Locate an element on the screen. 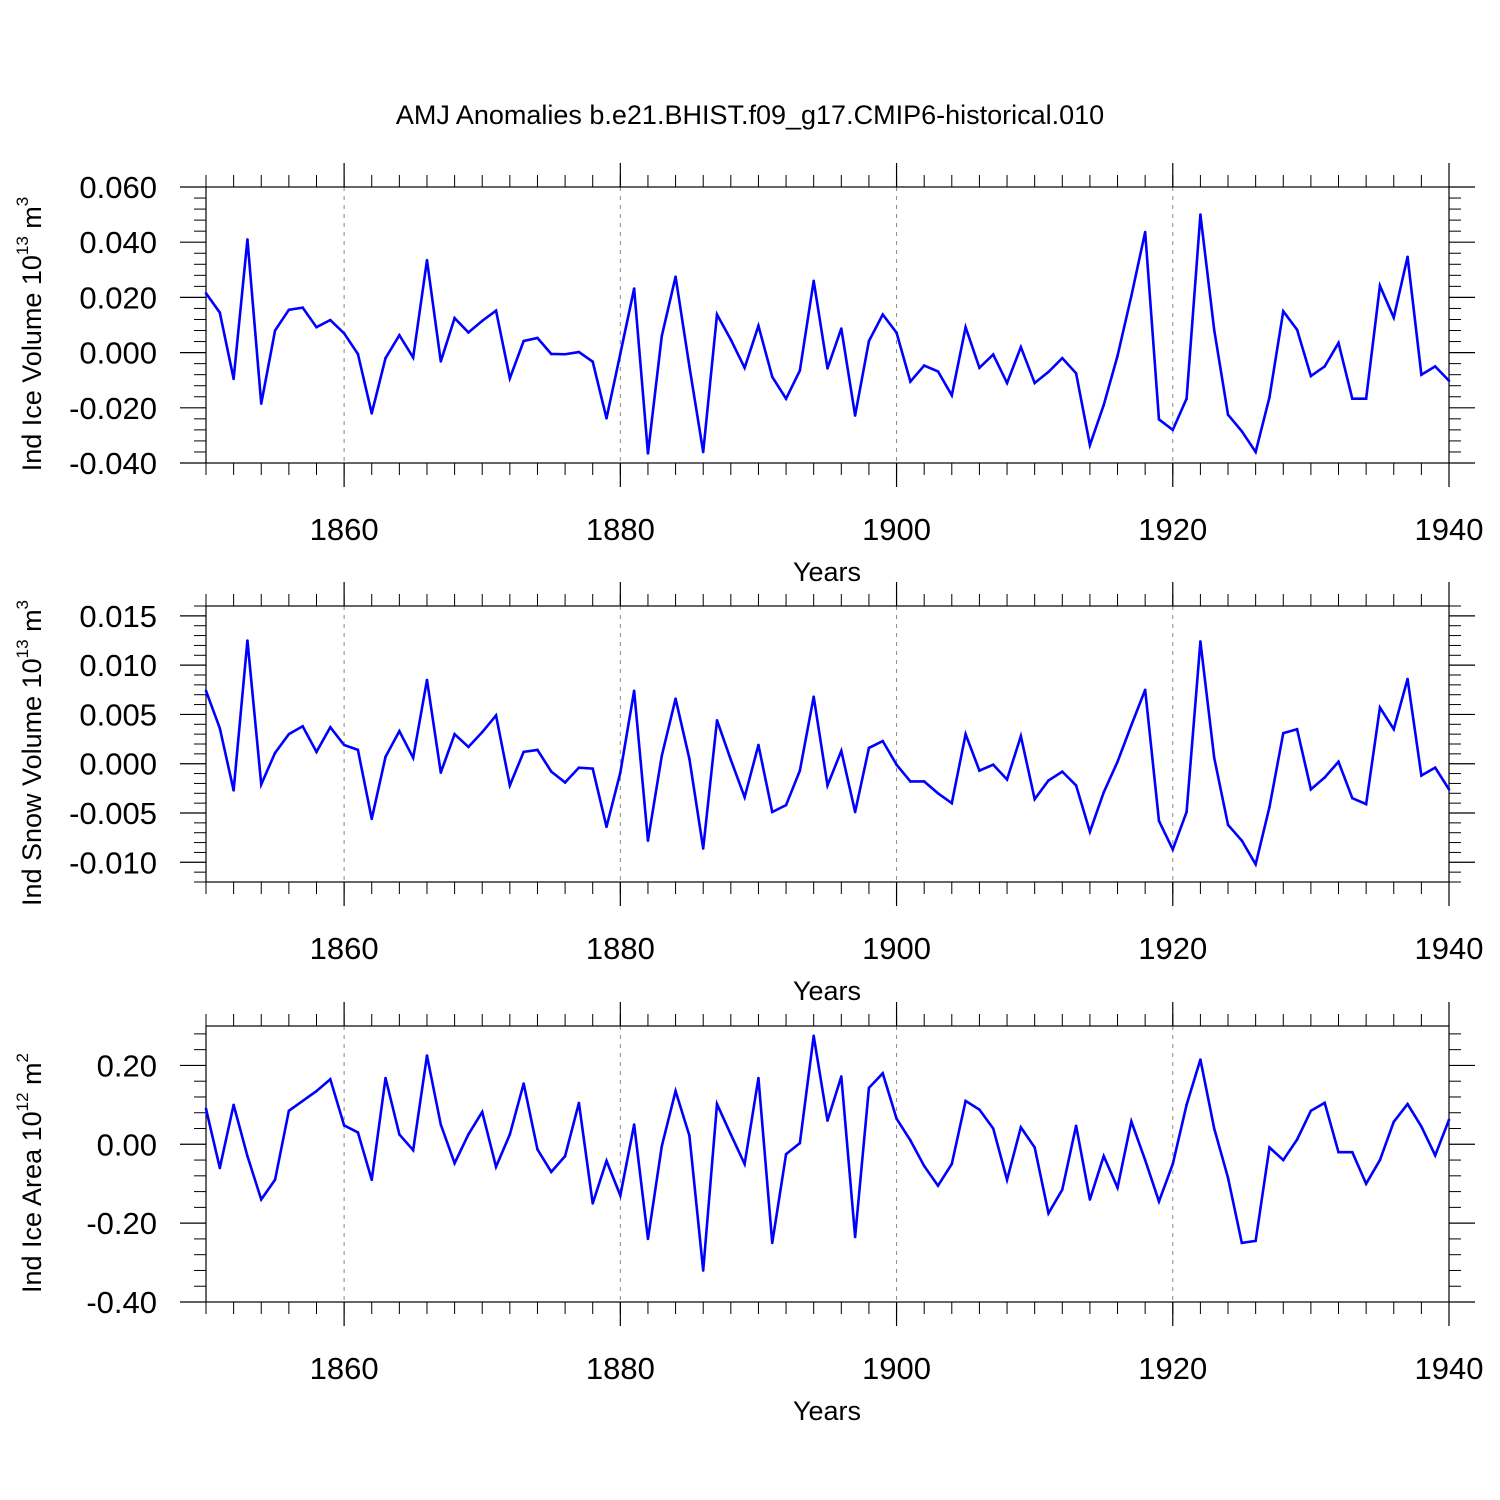 This screenshot has height=1500, width=1500. y-axis-label: Ind Ice Volume 1013 m3 is located at coordinates (30, 334).